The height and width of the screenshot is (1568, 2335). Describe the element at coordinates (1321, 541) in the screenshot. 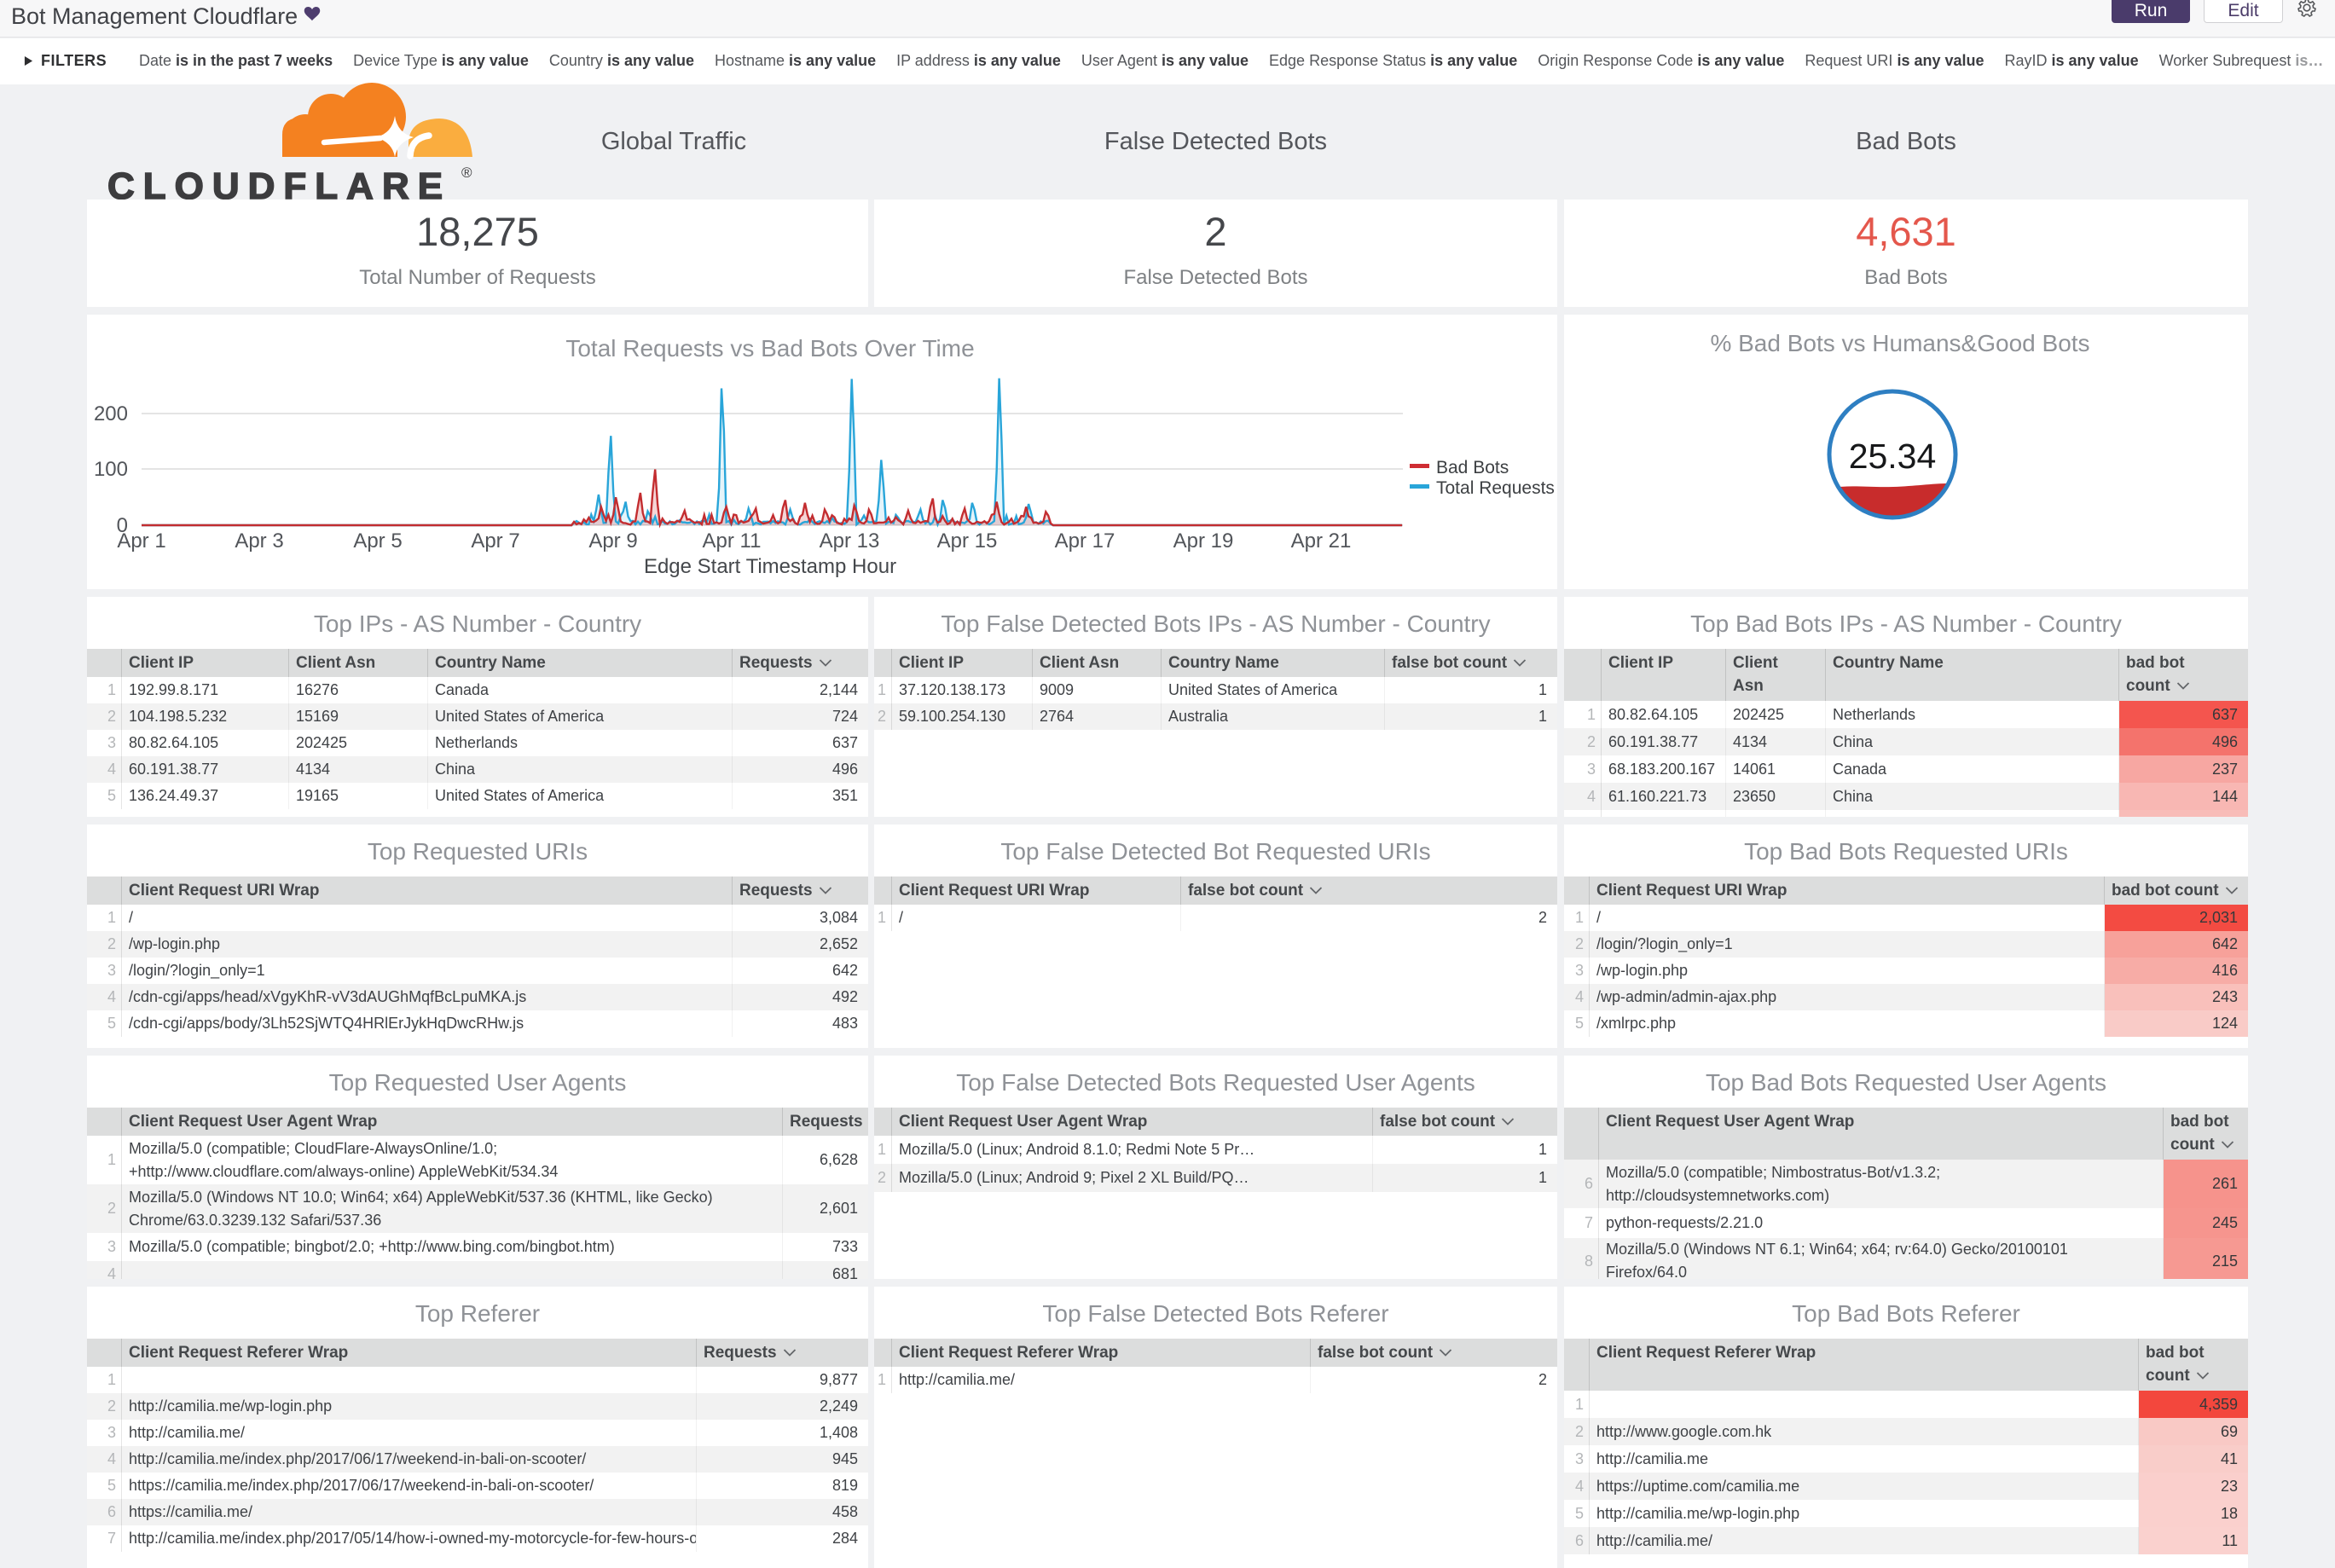

I see `svg-text: Apr 21` at that location.